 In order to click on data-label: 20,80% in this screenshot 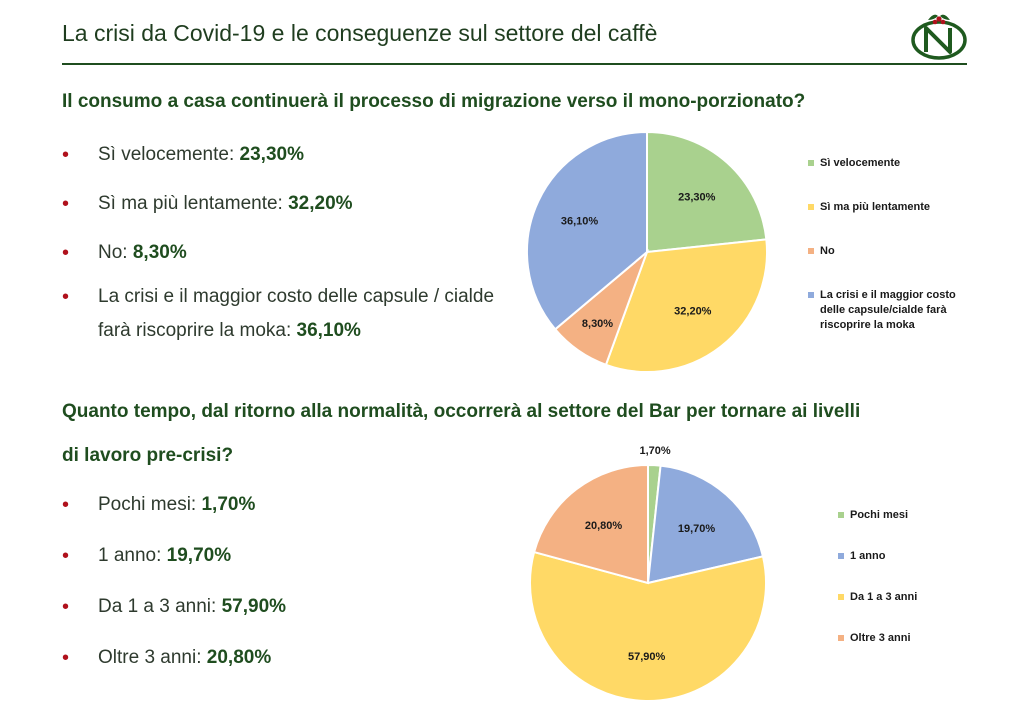, I will do `click(604, 526)`.